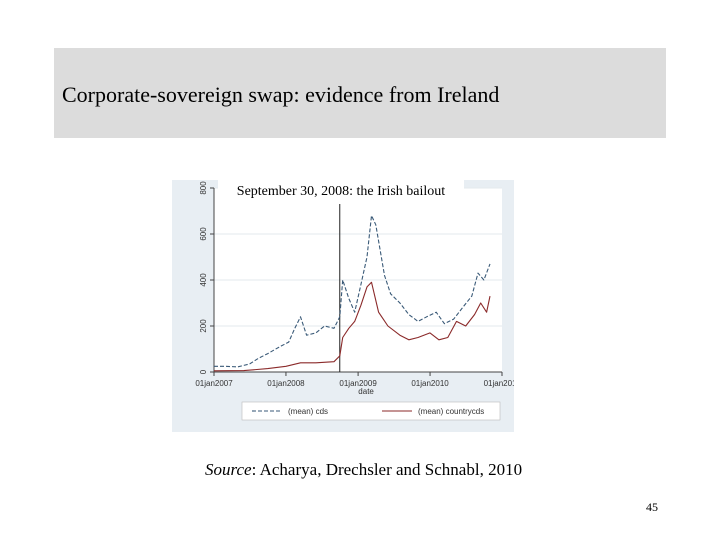  What do you see at coordinates (228, 469) in the screenshot?
I see `source-label: Source` at bounding box center [228, 469].